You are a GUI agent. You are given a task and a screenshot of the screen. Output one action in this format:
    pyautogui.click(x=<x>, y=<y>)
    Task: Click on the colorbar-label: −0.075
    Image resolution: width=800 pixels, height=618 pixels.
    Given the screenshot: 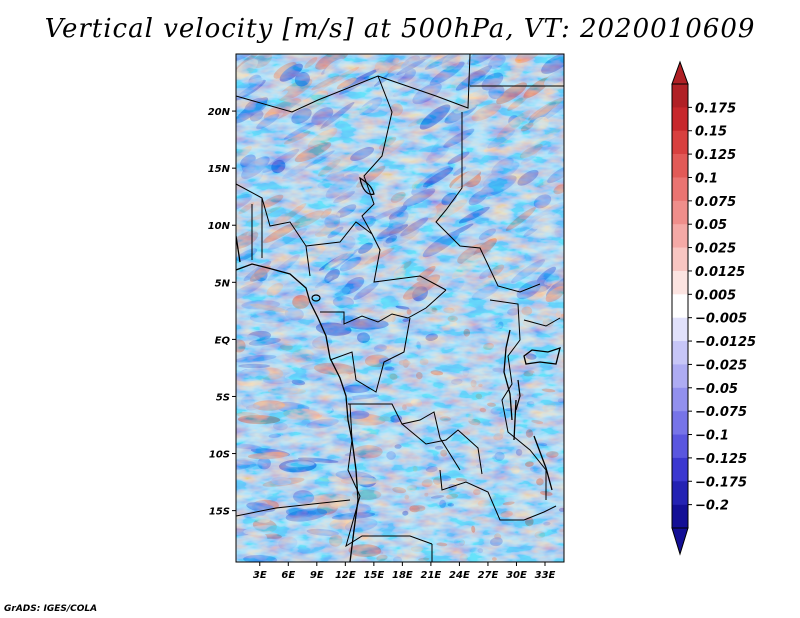 What is the action you would take?
    pyautogui.click(x=721, y=412)
    